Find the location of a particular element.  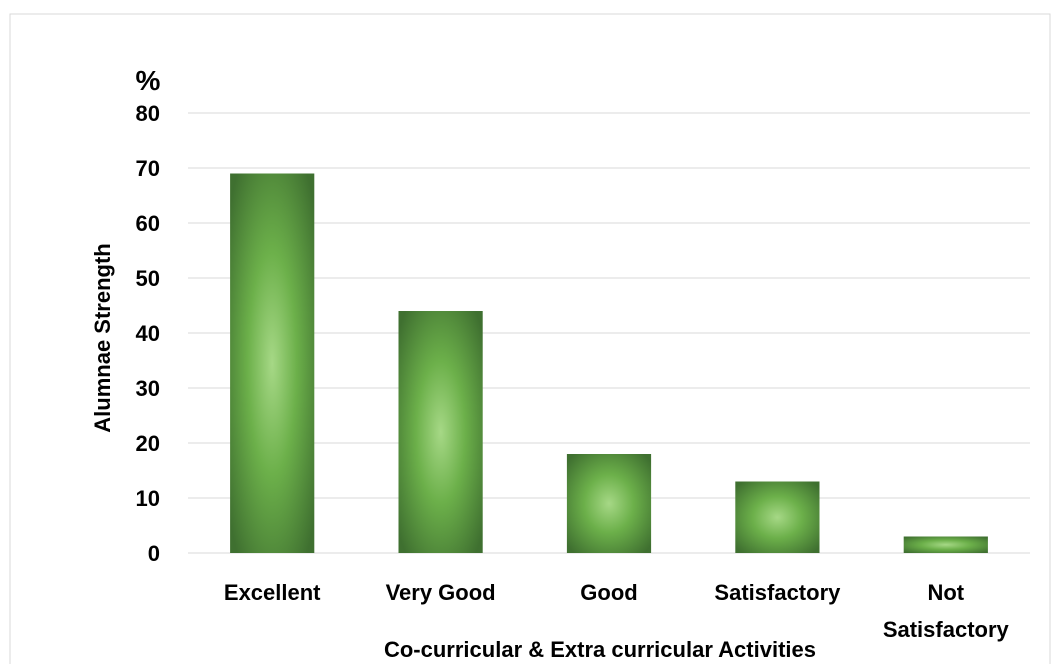

y-tick-label: 60 is located at coordinates (148, 223).